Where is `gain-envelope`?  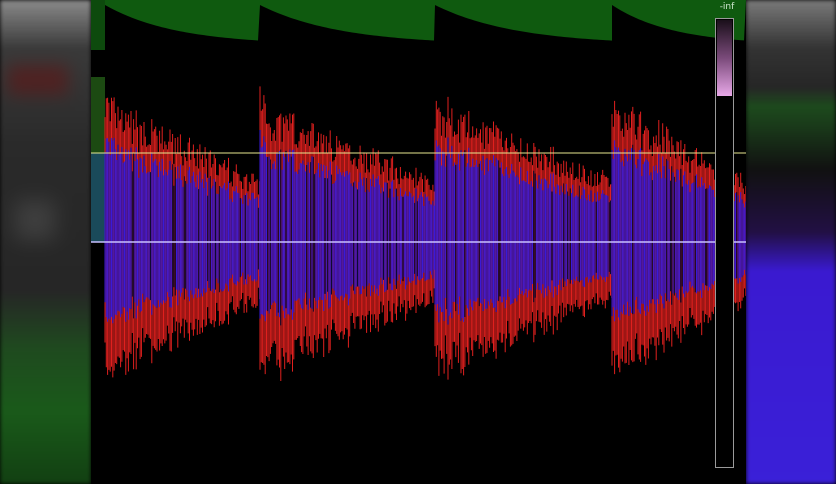 gain-envelope is located at coordinates (418, 25).